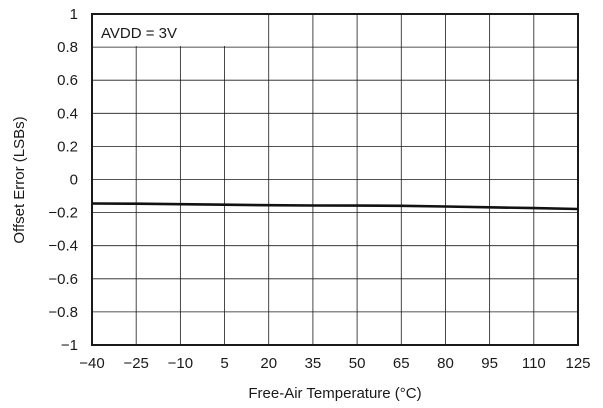 This screenshot has height=408, width=603. I want to click on y-tick-label: −0.2, so click(63, 213).